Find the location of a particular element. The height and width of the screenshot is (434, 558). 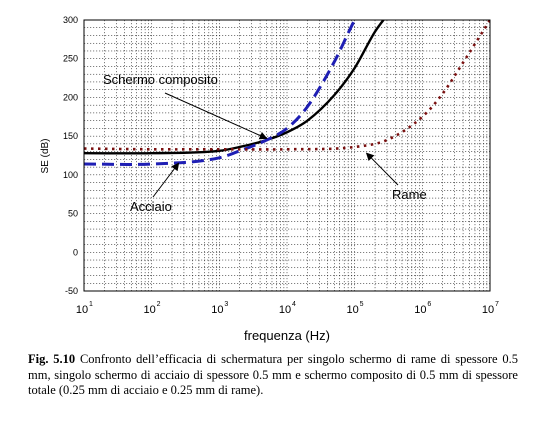

x-axis-label: frequenza (Hz) is located at coordinates (287, 335).